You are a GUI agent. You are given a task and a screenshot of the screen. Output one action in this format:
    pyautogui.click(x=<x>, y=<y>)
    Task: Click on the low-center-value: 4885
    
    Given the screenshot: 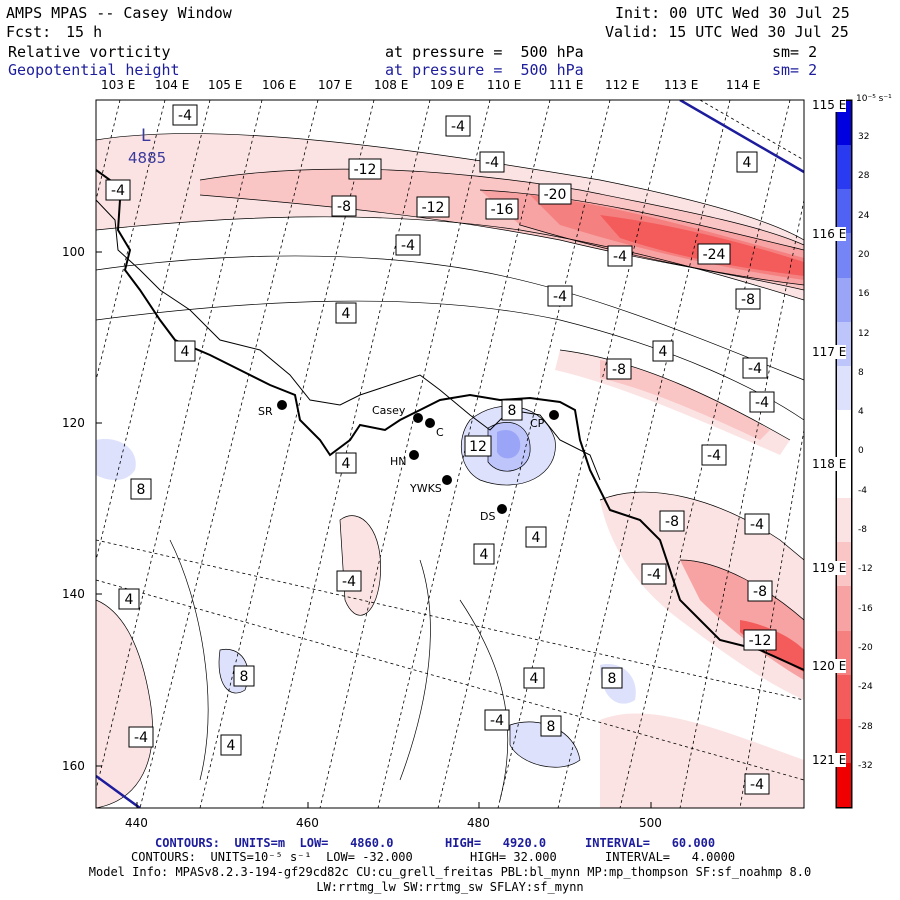 What is the action you would take?
    pyautogui.click(x=147, y=158)
    